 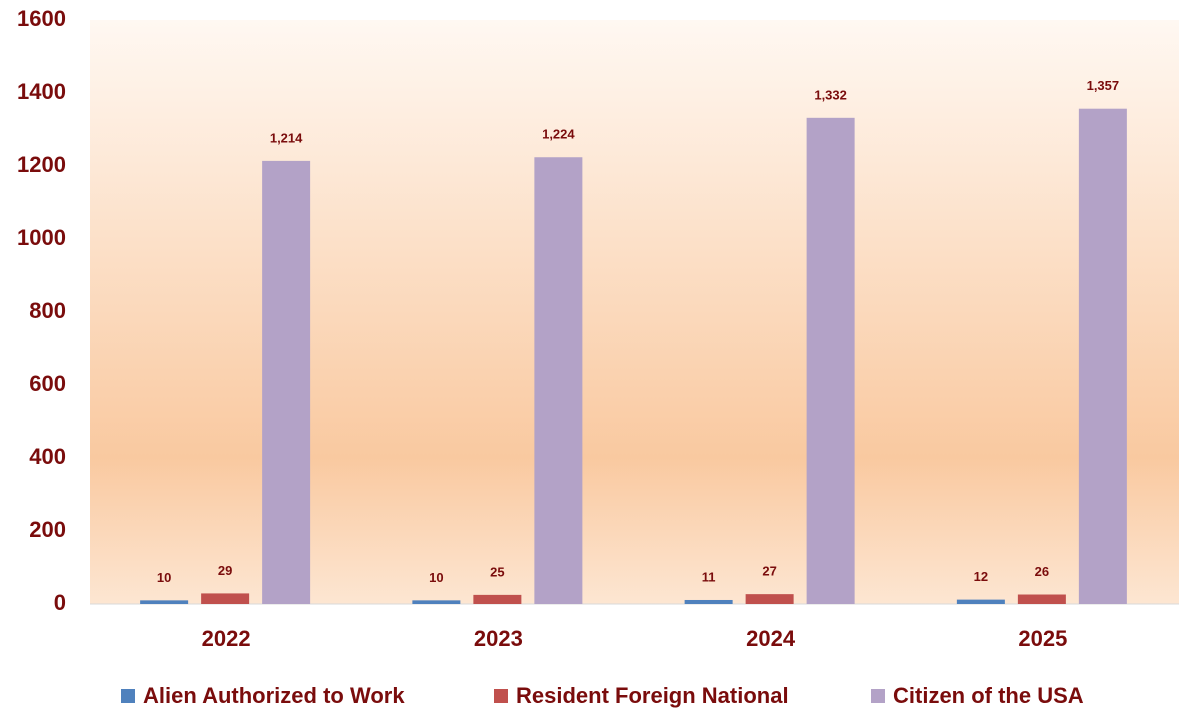 I want to click on data-label: 1,357, so click(x=1103, y=85).